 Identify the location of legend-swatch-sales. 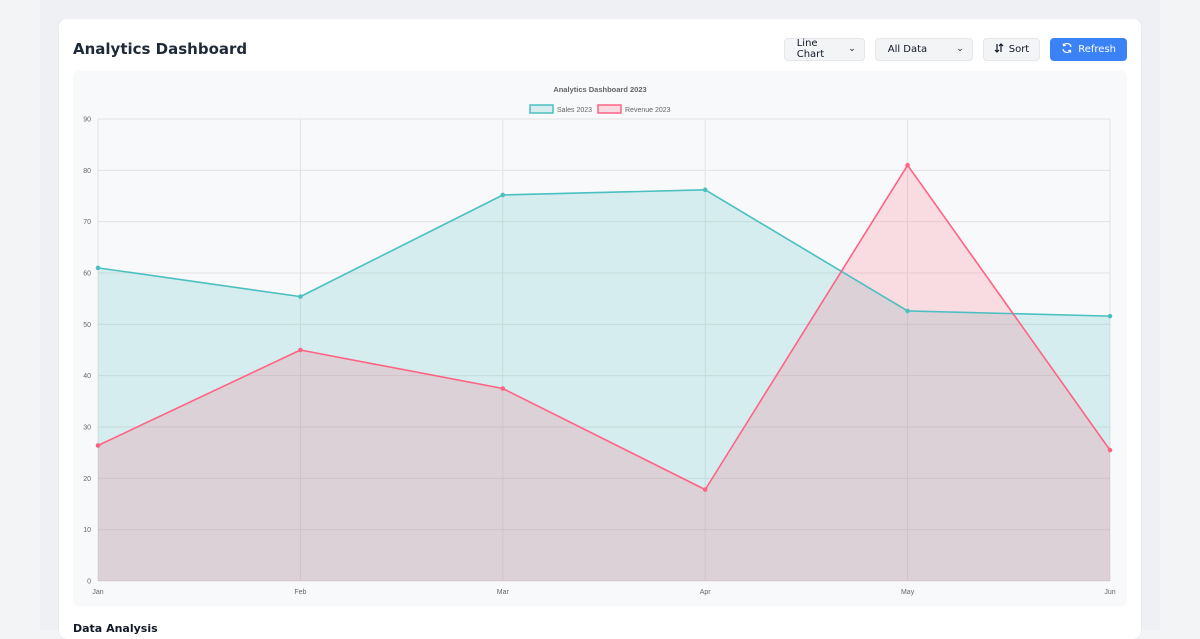
(541, 109).